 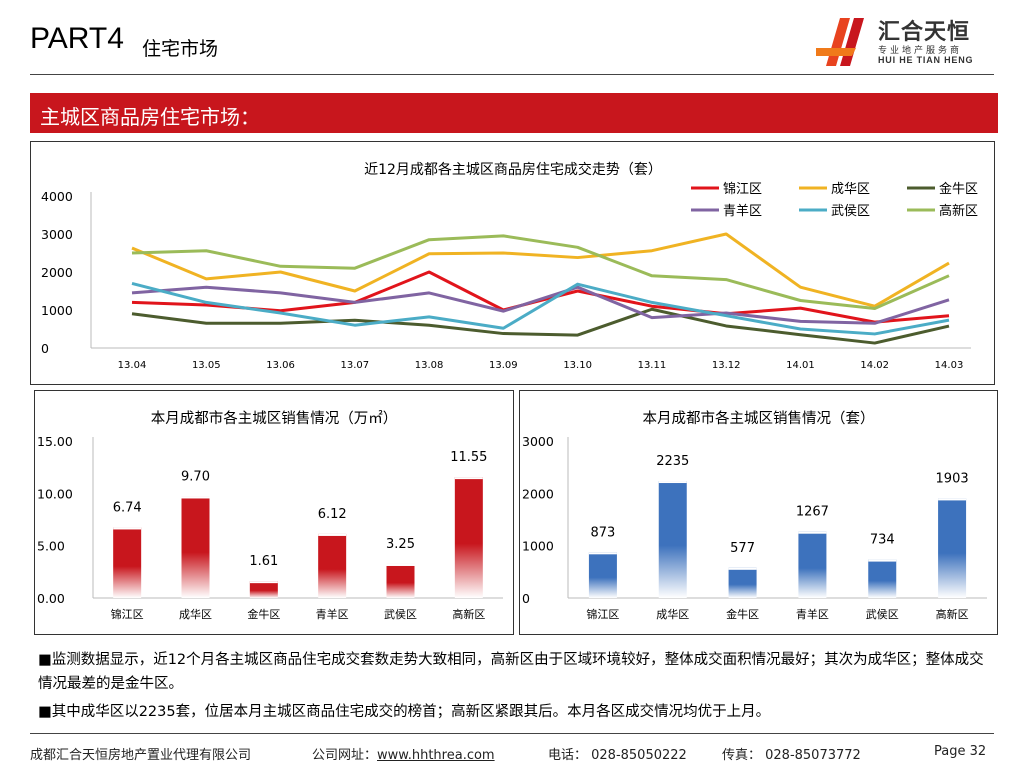 I want to click on line-chart-x-tick: 13.11, so click(x=652, y=365).